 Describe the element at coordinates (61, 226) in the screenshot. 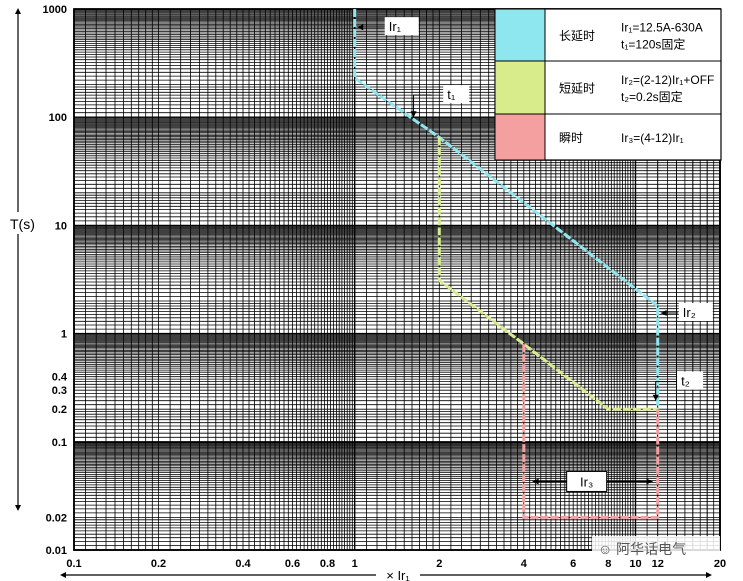

I see `y-tick-label: 10` at that location.